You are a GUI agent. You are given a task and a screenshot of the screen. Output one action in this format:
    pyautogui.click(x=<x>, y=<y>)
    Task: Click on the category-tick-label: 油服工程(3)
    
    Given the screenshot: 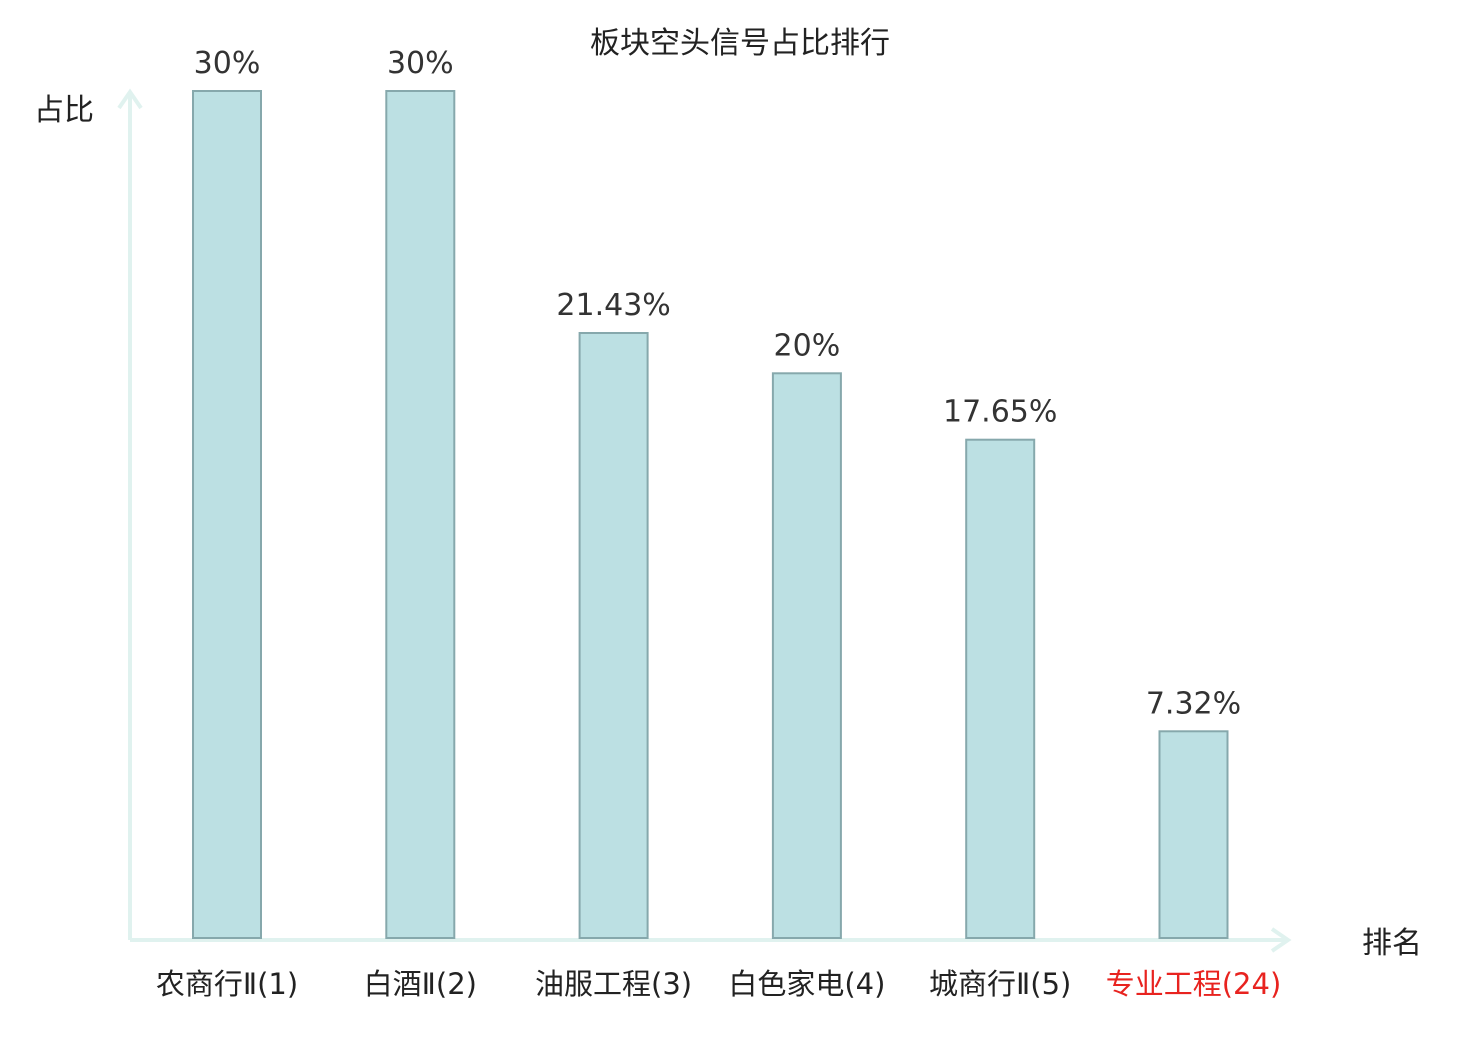 What is the action you would take?
    pyautogui.click(x=613, y=984)
    